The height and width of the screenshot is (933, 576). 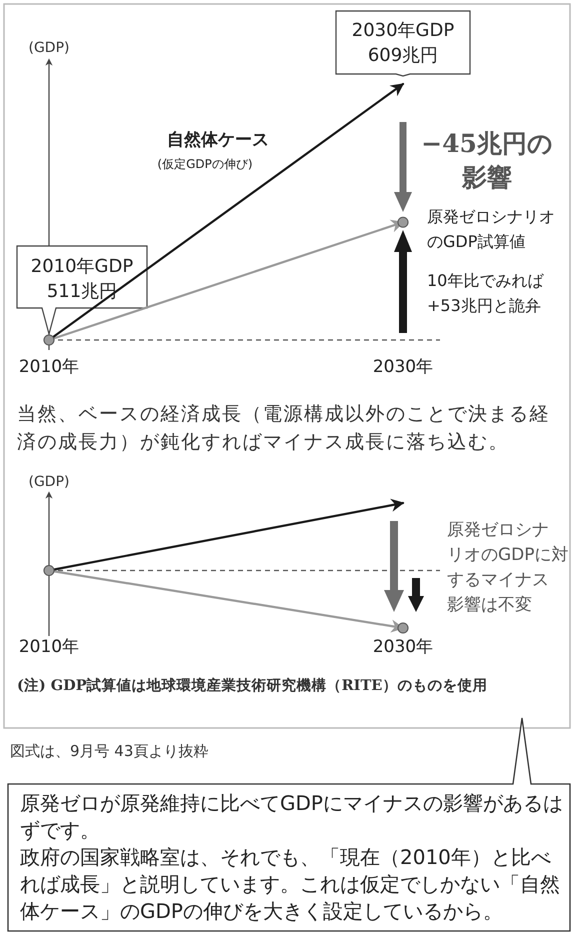 I want to click on text: 原発ゼロが原発維持に比べてGDPにマイナスの影響があるはずです。, so click(x=291, y=816).